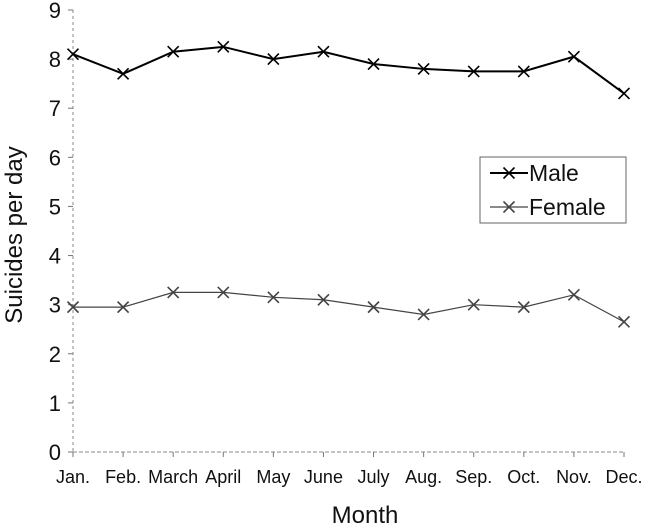  Describe the element at coordinates (55, 11) in the screenshot. I see `y-tick-label: 9` at that location.